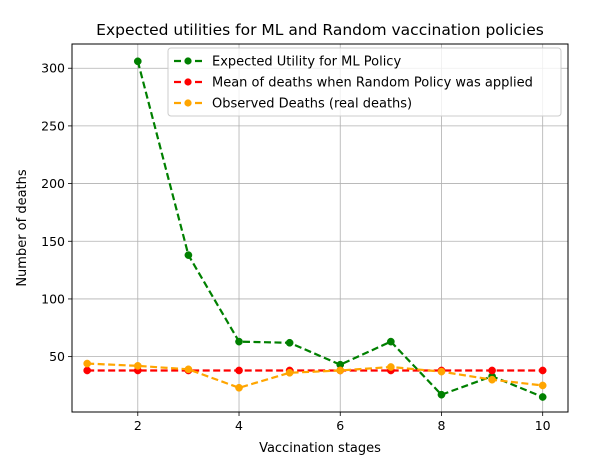 The width and height of the screenshot is (592, 466). I want to click on y-tick-label: 300, so click(53, 68).